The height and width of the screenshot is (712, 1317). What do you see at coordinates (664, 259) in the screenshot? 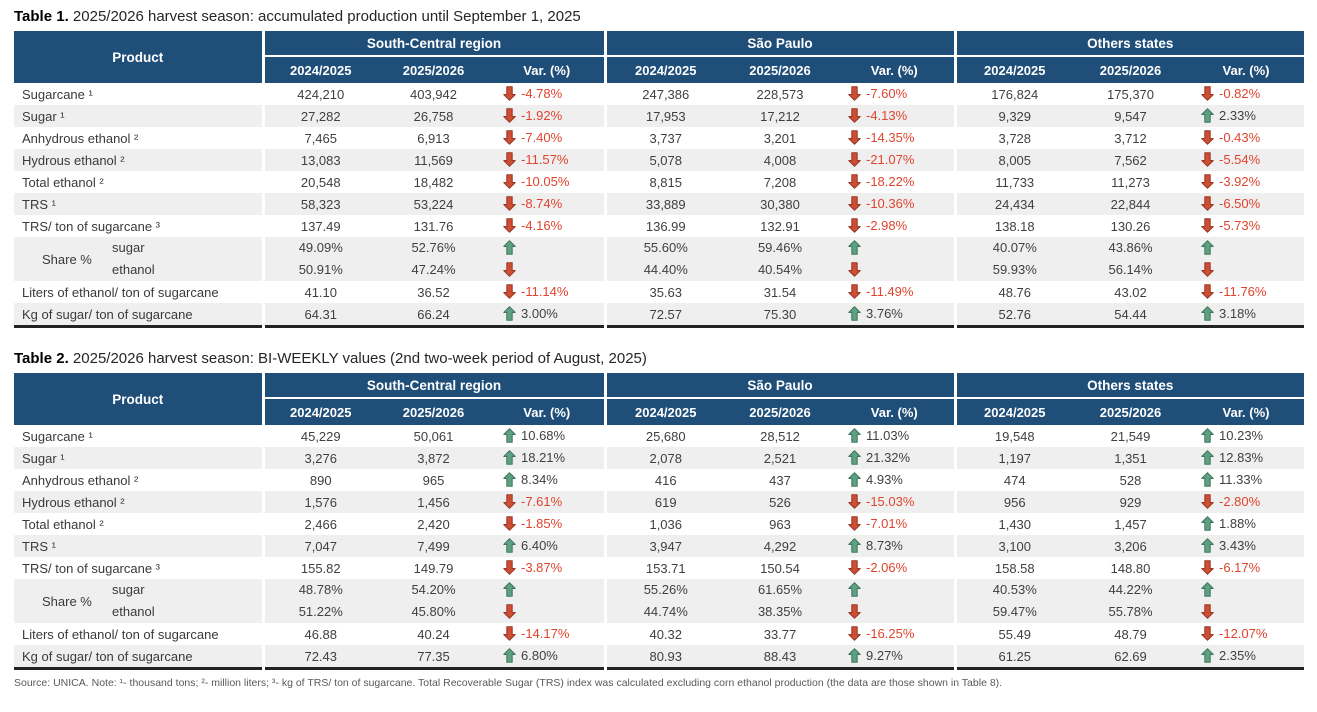
I see `value-cell: 55.60% 44.40%` at bounding box center [664, 259].